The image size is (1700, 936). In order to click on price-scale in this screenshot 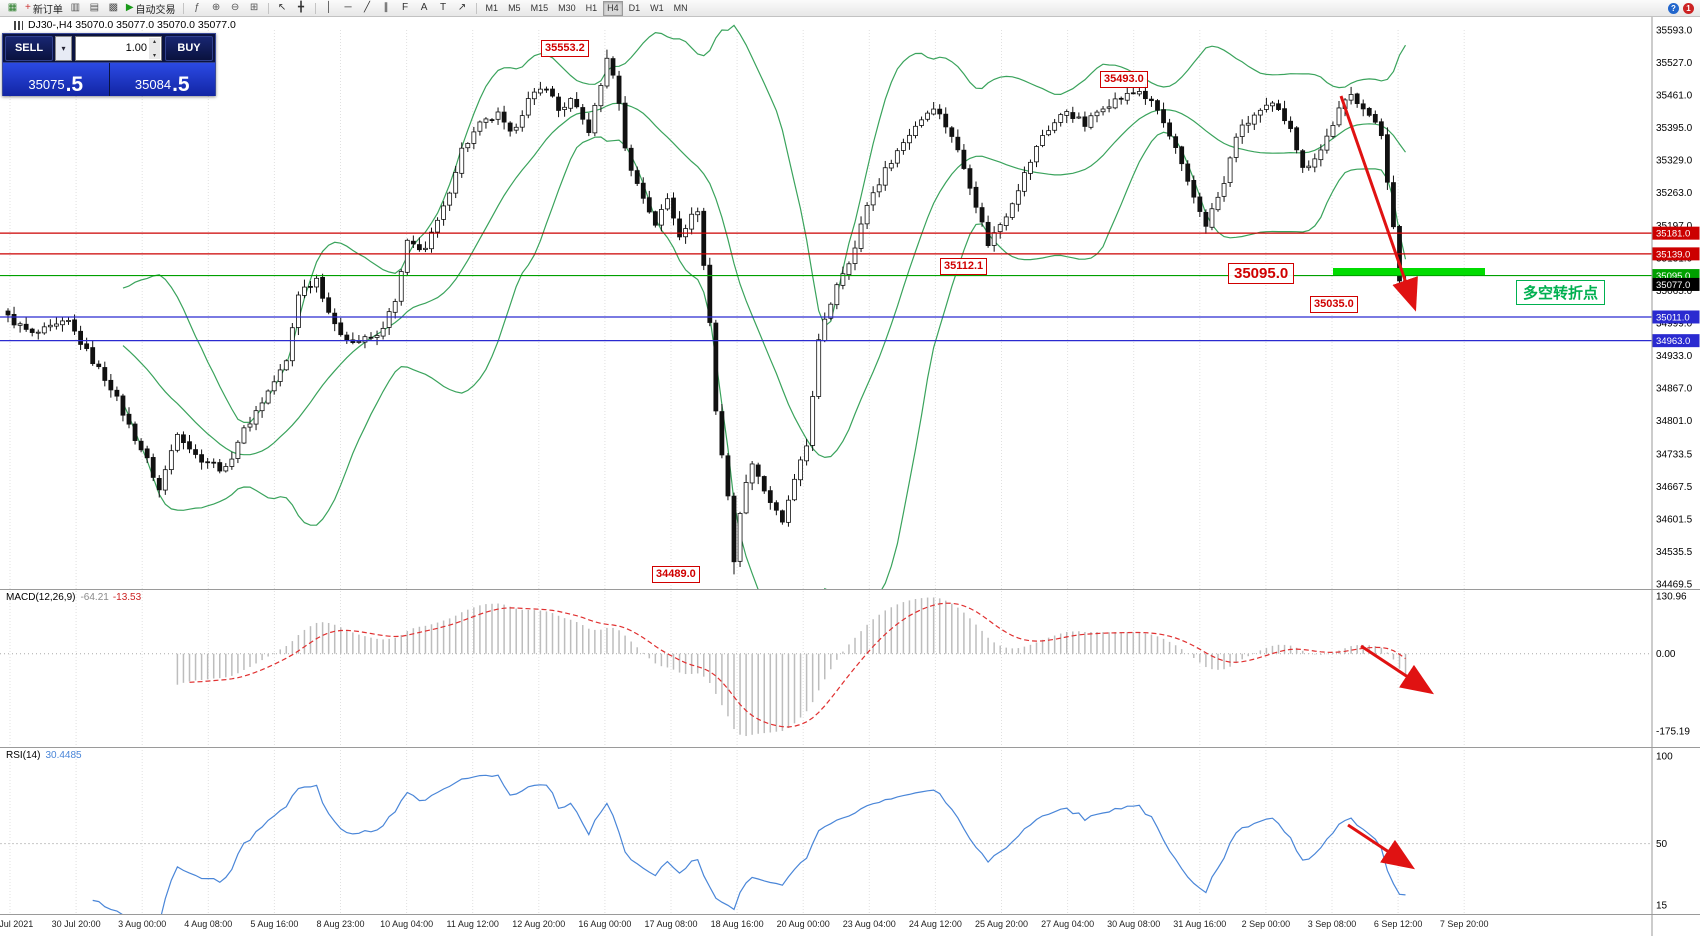, I will do `click(1676, 465)`.